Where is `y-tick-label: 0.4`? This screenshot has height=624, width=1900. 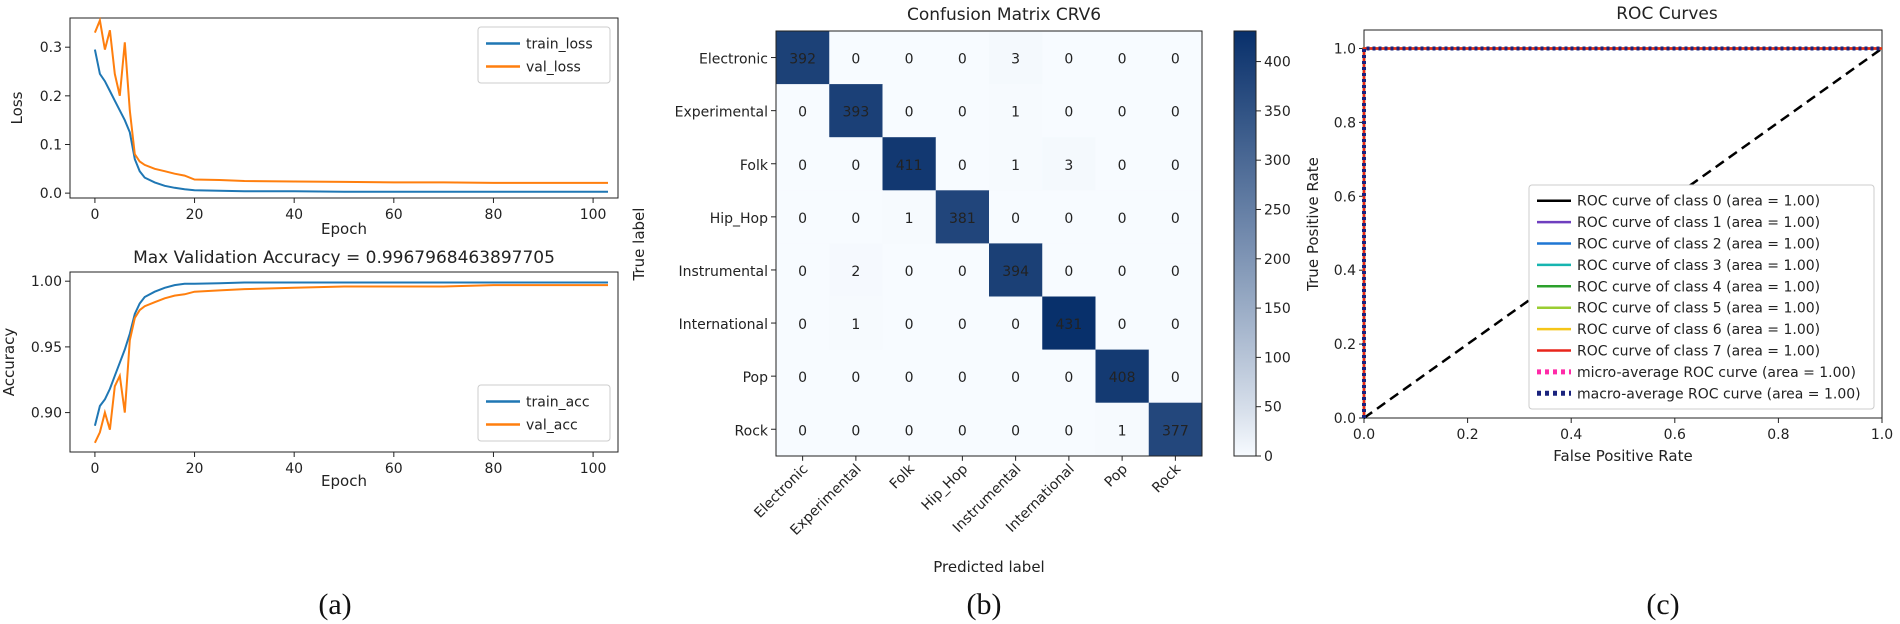
y-tick-label: 0.4 is located at coordinates (1345, 271).